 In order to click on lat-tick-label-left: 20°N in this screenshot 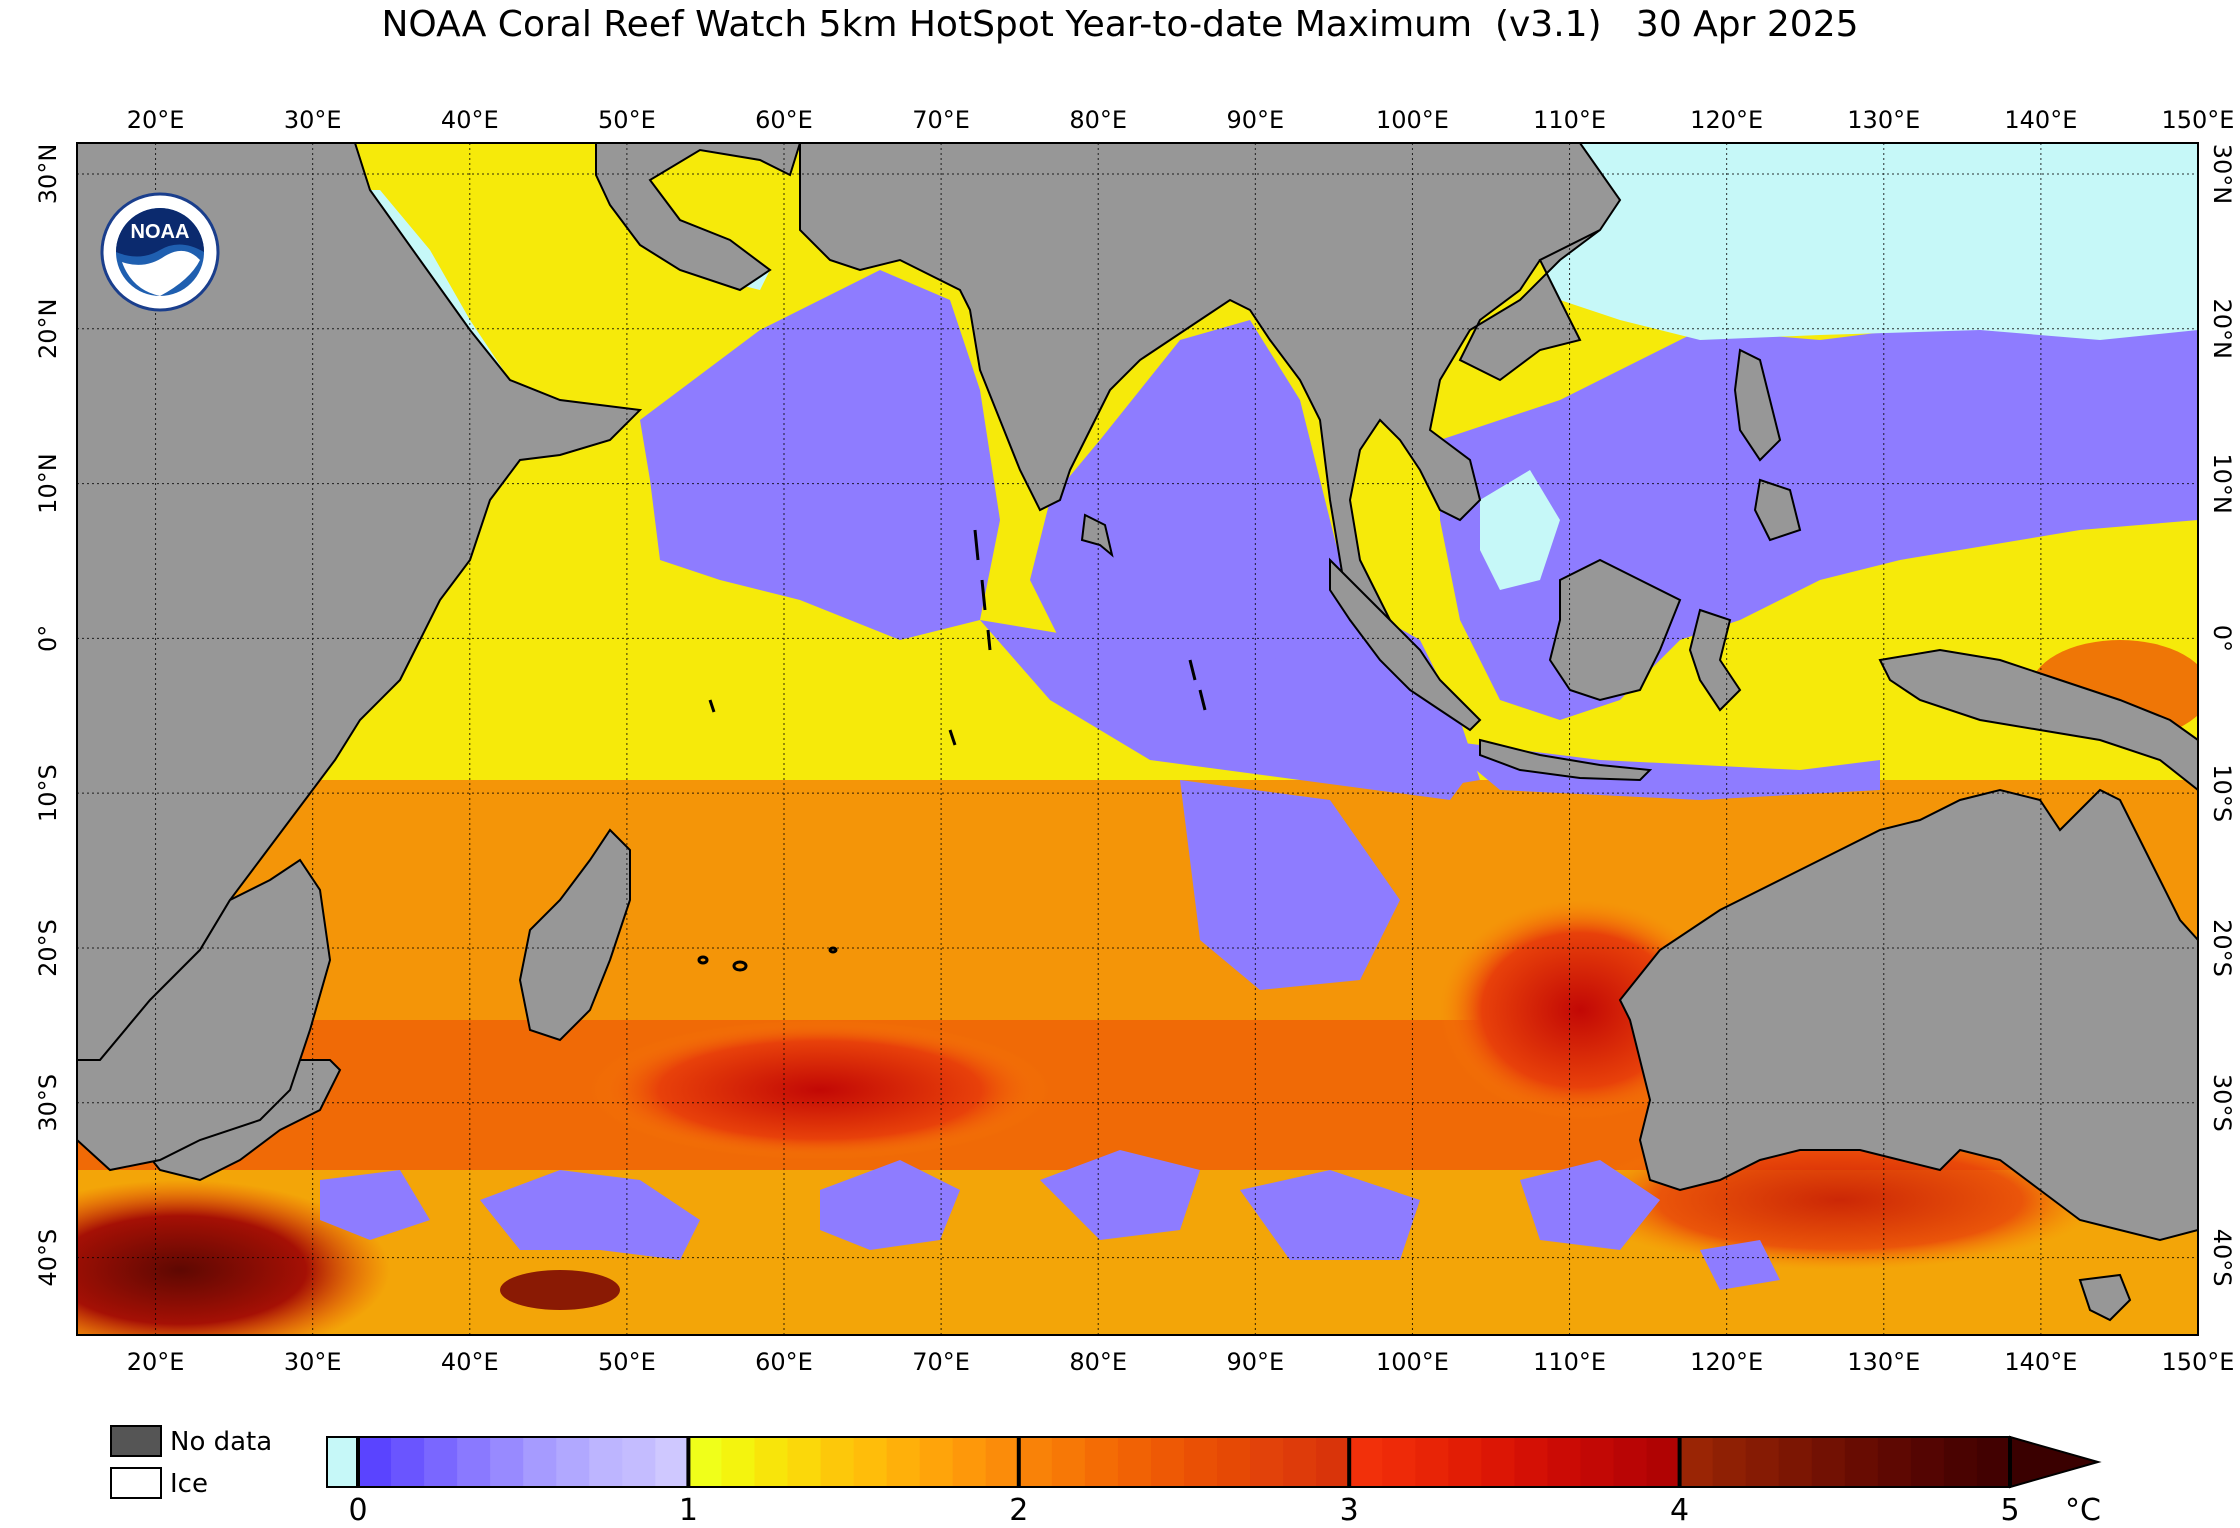, I will do `click(48, 329)`.